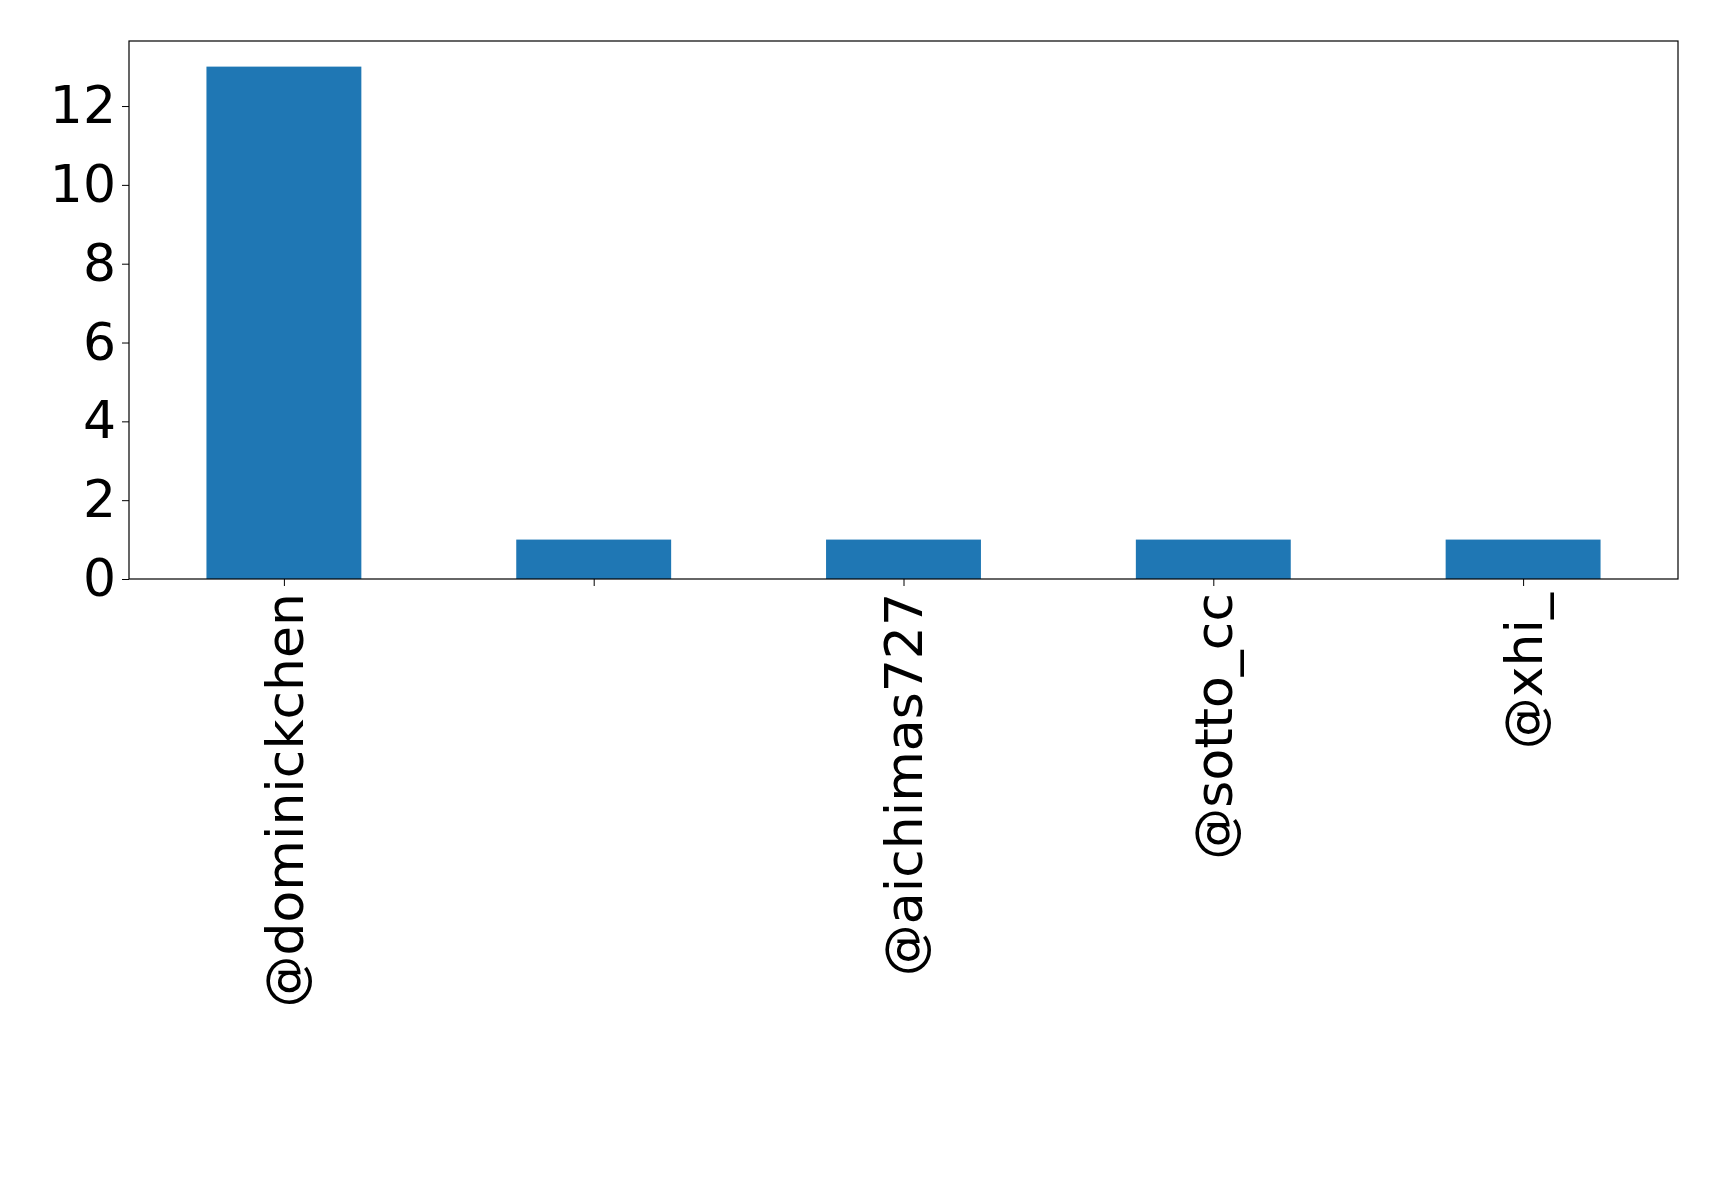  What do you see at coordinates (1214, 726) in the screenshot?
I see `x-tick-label: @sotto_cc` at bounding box center [1214, 726].